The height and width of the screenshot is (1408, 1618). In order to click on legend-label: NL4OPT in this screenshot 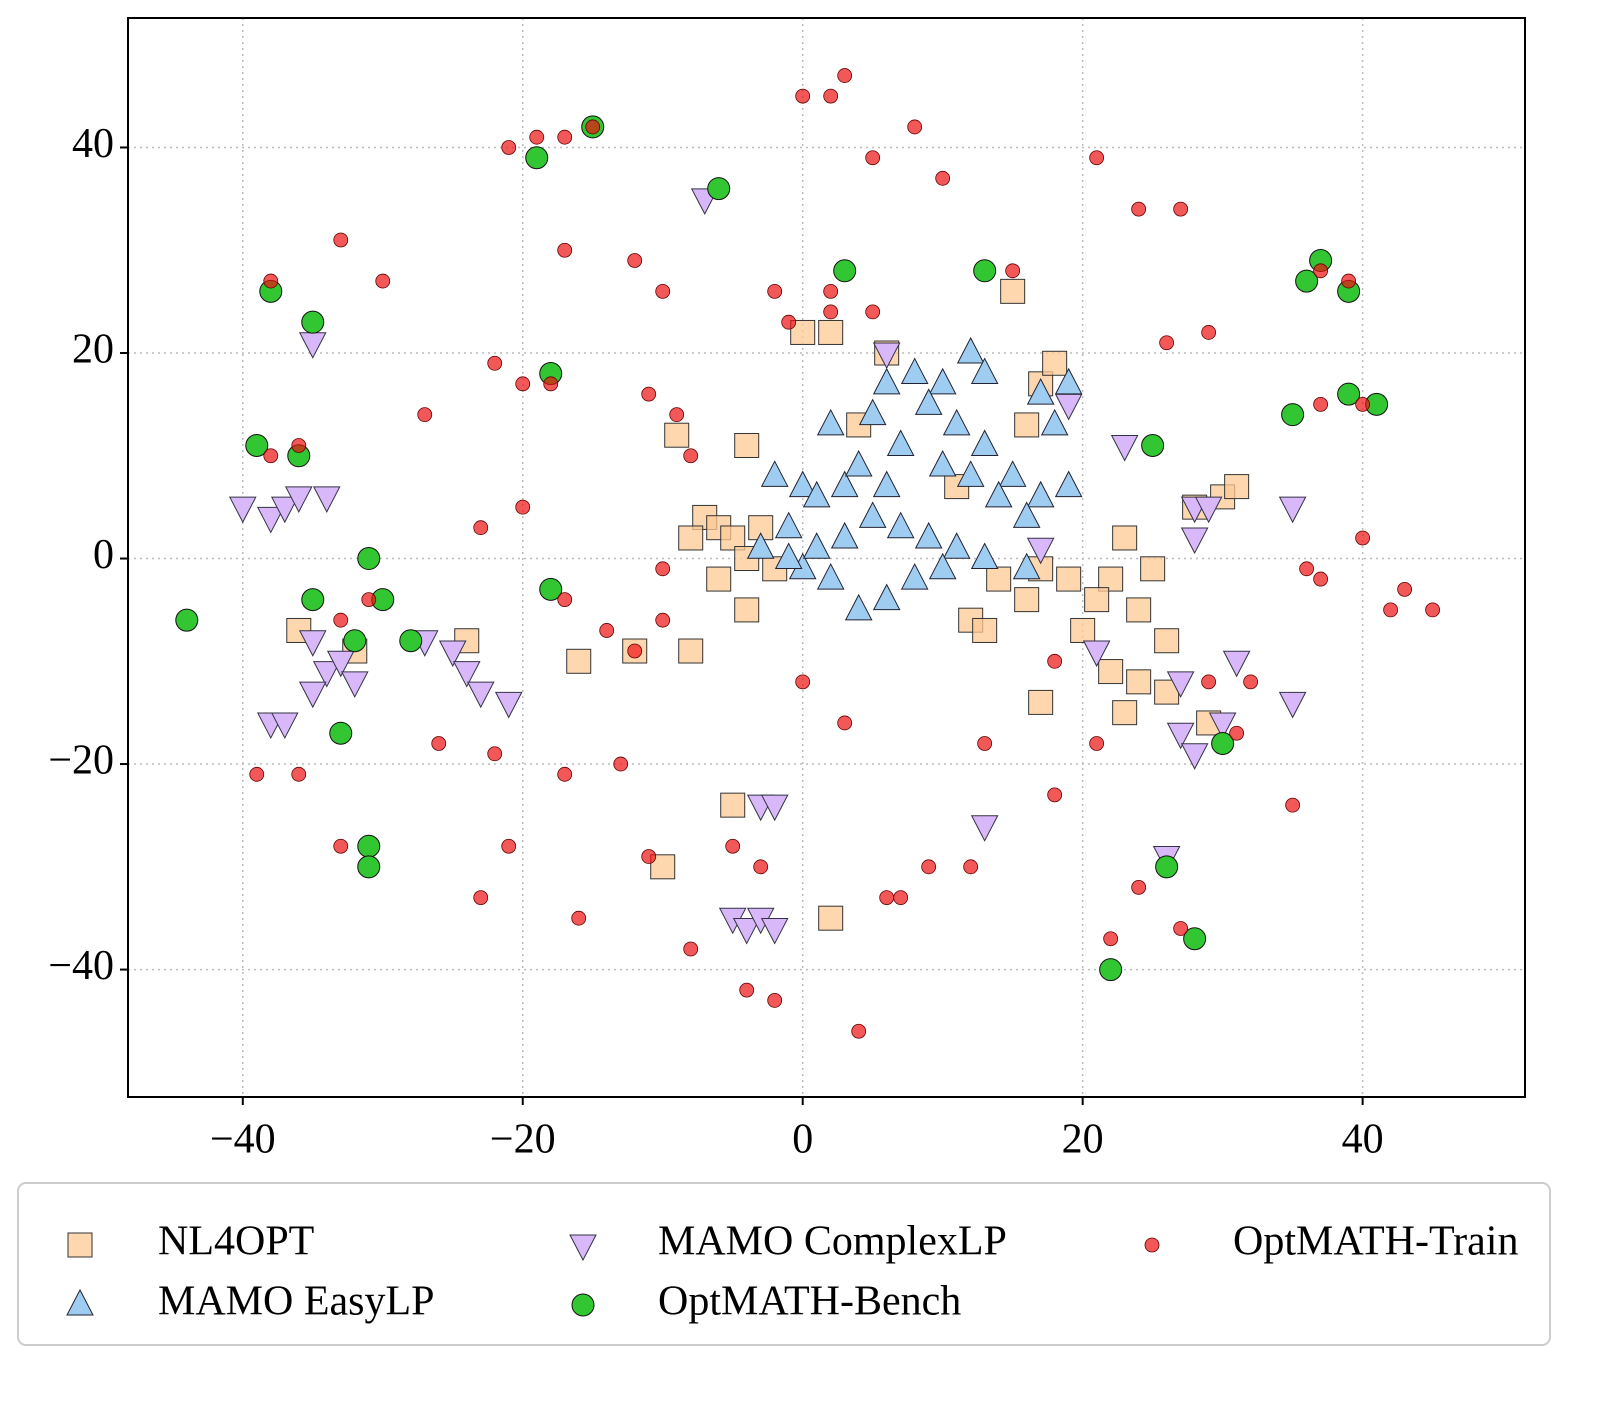, I will do `click(236, 1242)`.